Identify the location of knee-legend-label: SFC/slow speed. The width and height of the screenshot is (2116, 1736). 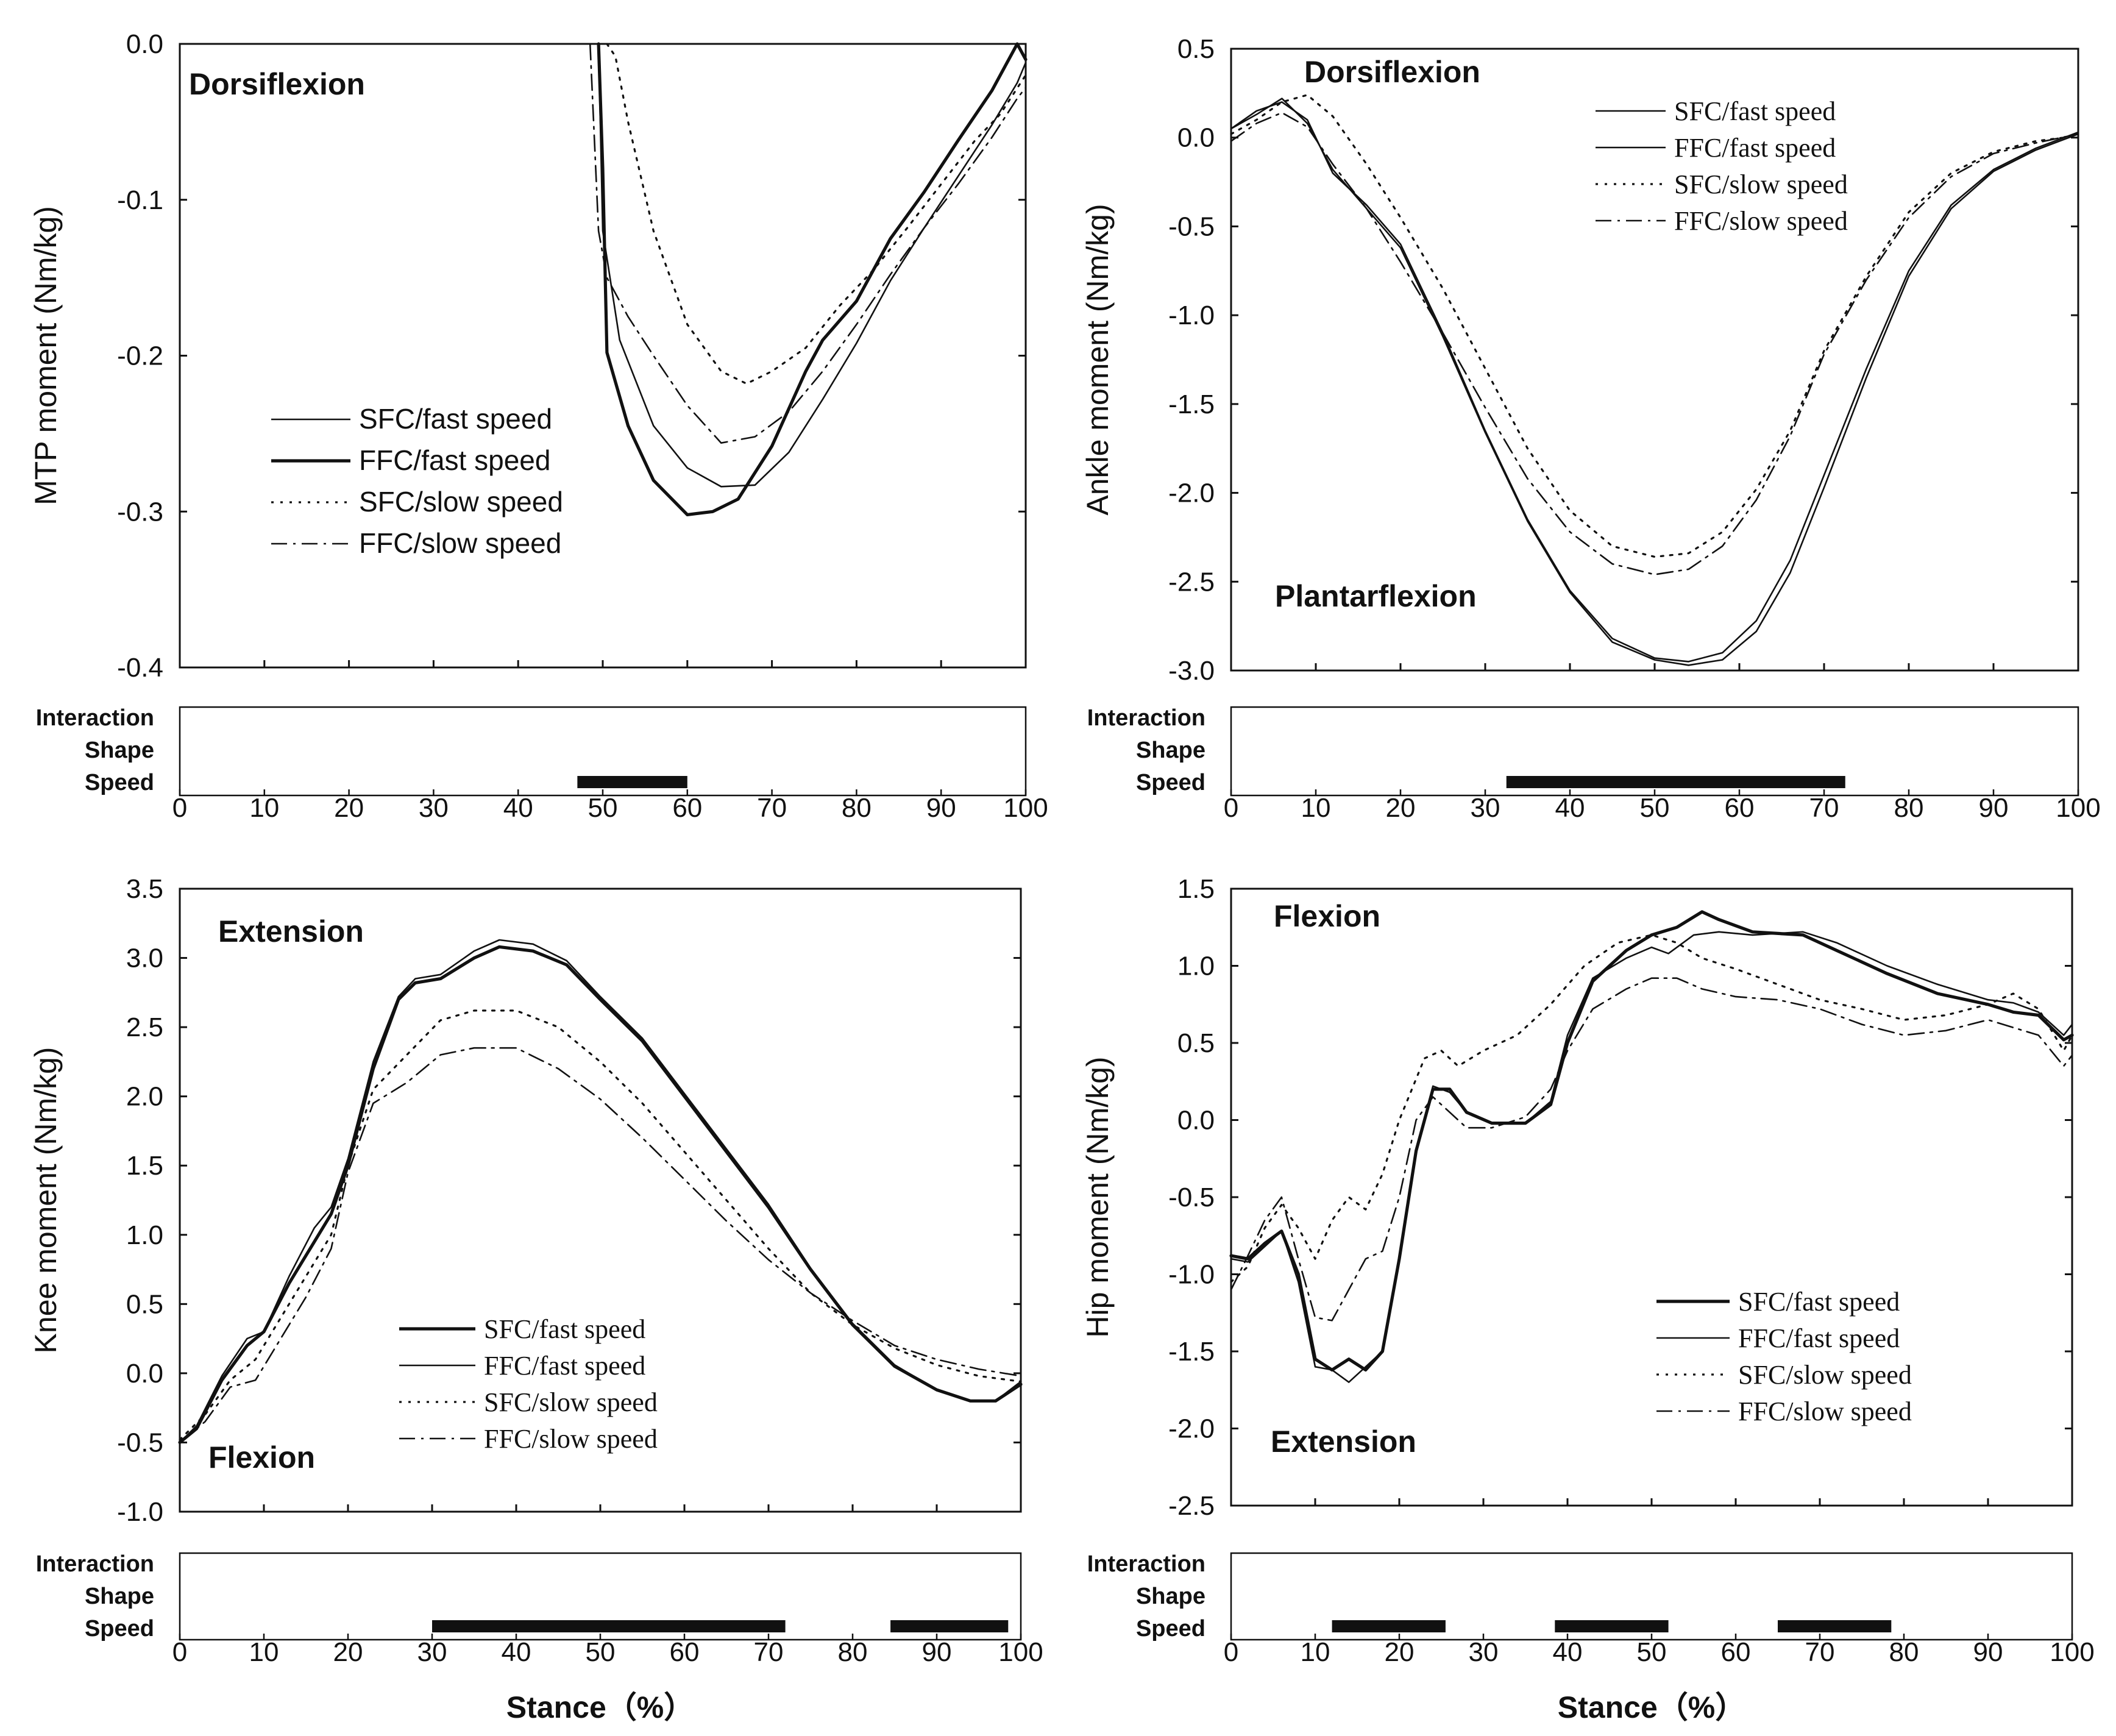
(571, 1402).